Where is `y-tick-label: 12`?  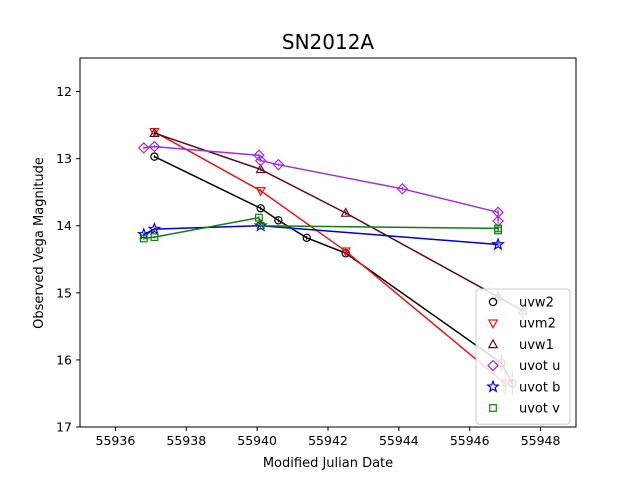 y-tick-label: 12 is located at coordinates (64, 91).